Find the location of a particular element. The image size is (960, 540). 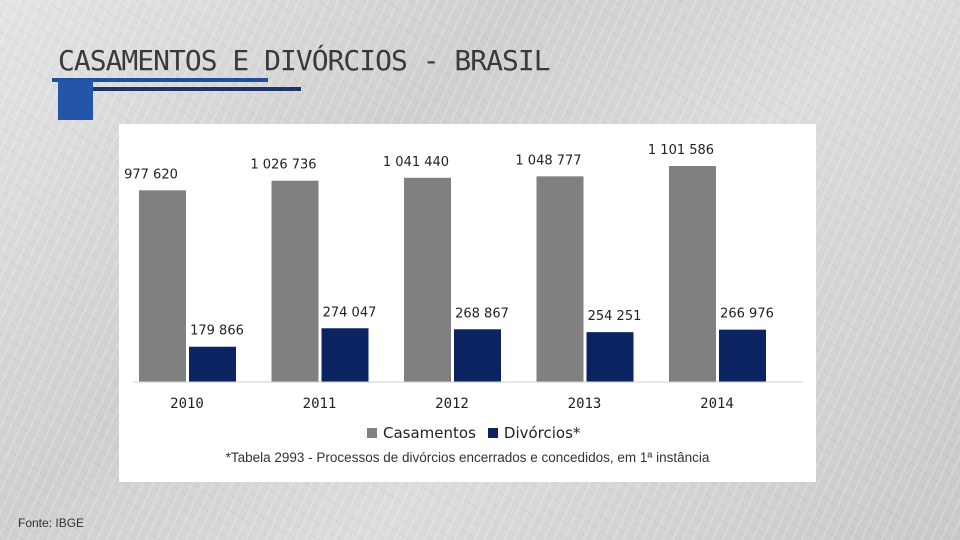

source-note: Fonte: IBGE is located at coordinates (51, 523).